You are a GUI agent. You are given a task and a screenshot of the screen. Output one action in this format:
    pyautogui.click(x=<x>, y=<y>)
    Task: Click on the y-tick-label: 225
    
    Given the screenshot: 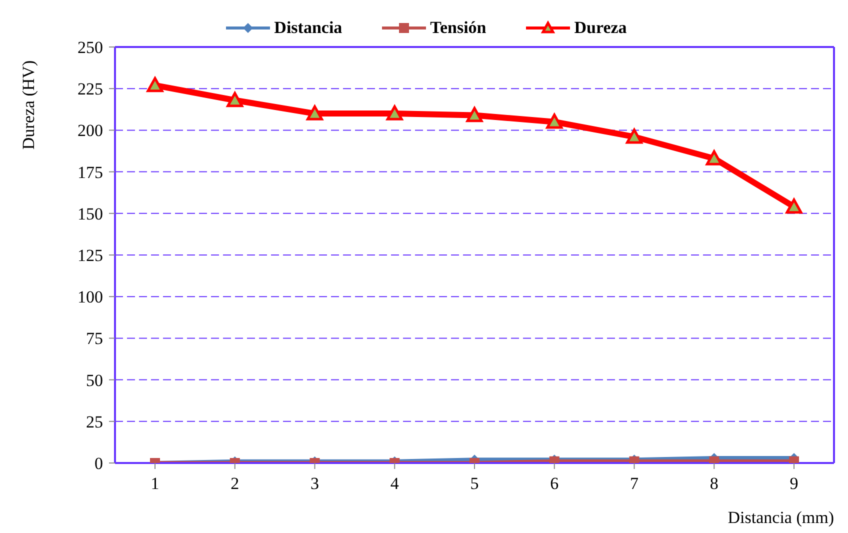 What is the action you would take?
    pyautogui.click(x=90, y=89)
    